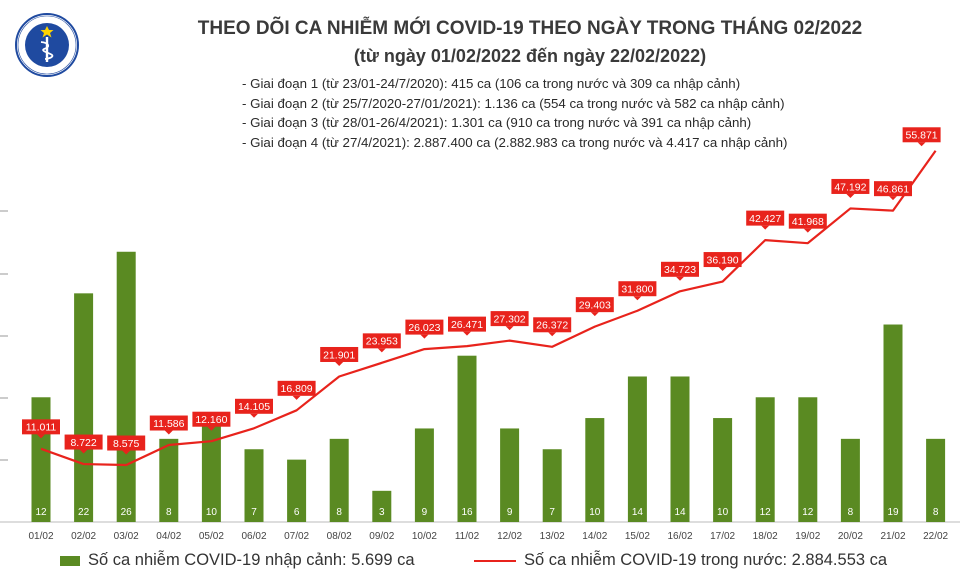  I want to click on bar-label-21/02: 19, so click(893, 512).